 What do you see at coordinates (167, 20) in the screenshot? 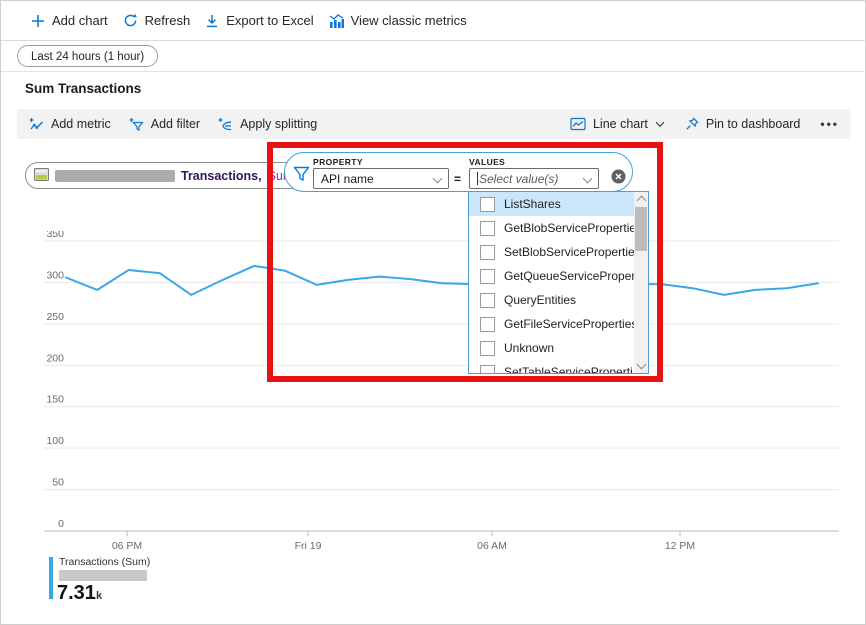
I see `refresh-label: Refresh` at bounding box center [167, 20].